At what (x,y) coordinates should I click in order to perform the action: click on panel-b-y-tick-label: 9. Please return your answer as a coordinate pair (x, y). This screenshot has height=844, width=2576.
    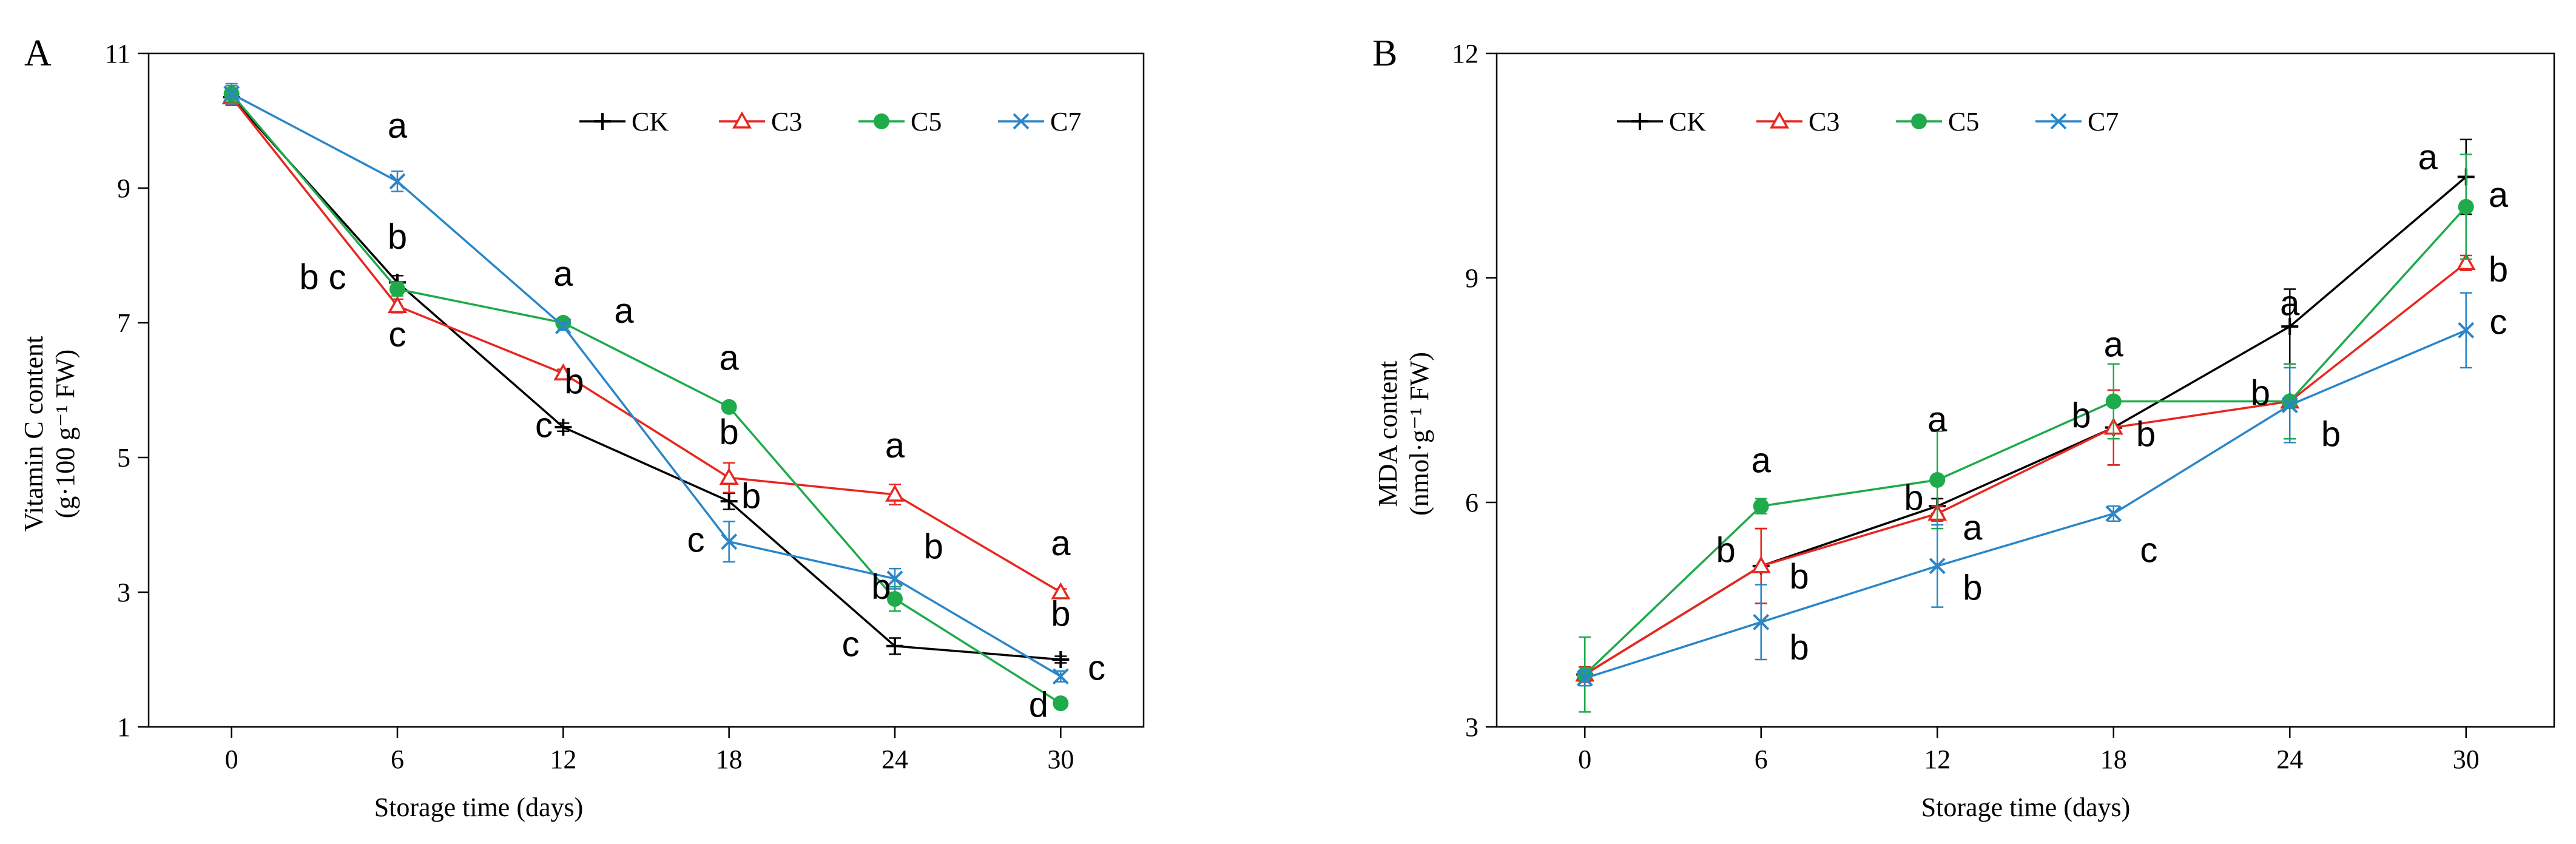
    Looking at the image, I should click on (1472, 278).